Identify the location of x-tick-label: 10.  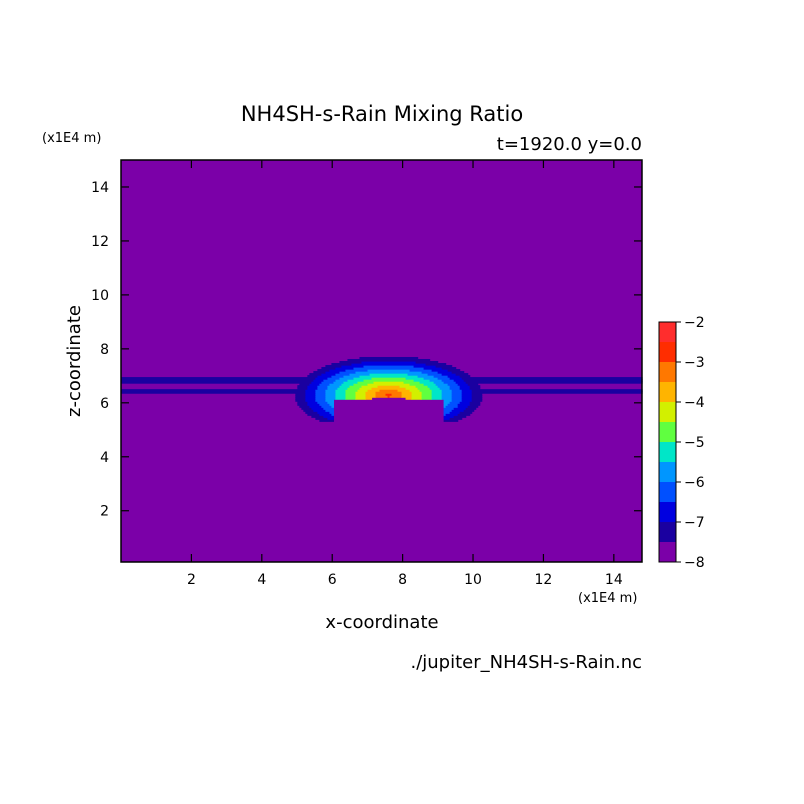
(473, 580).